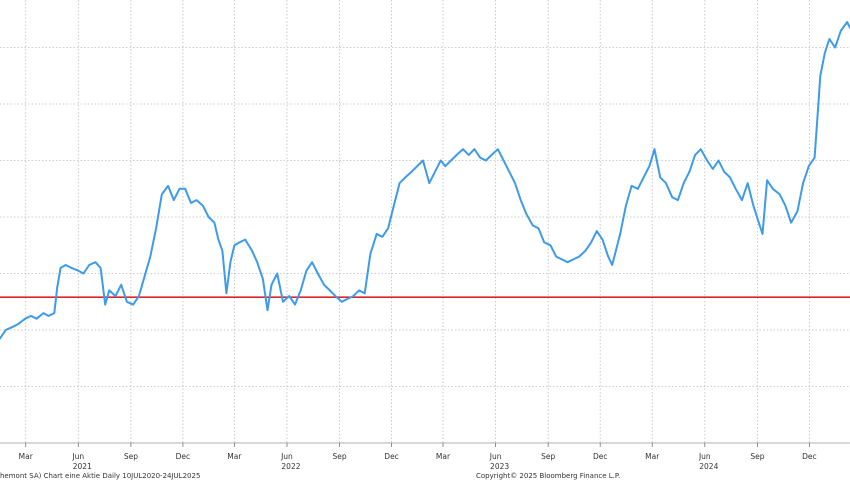 This screenshot has width=850, height=480. Describe the element at coordinates (708, 466) in the screenshot. I see `year-label: 2024` at that location.